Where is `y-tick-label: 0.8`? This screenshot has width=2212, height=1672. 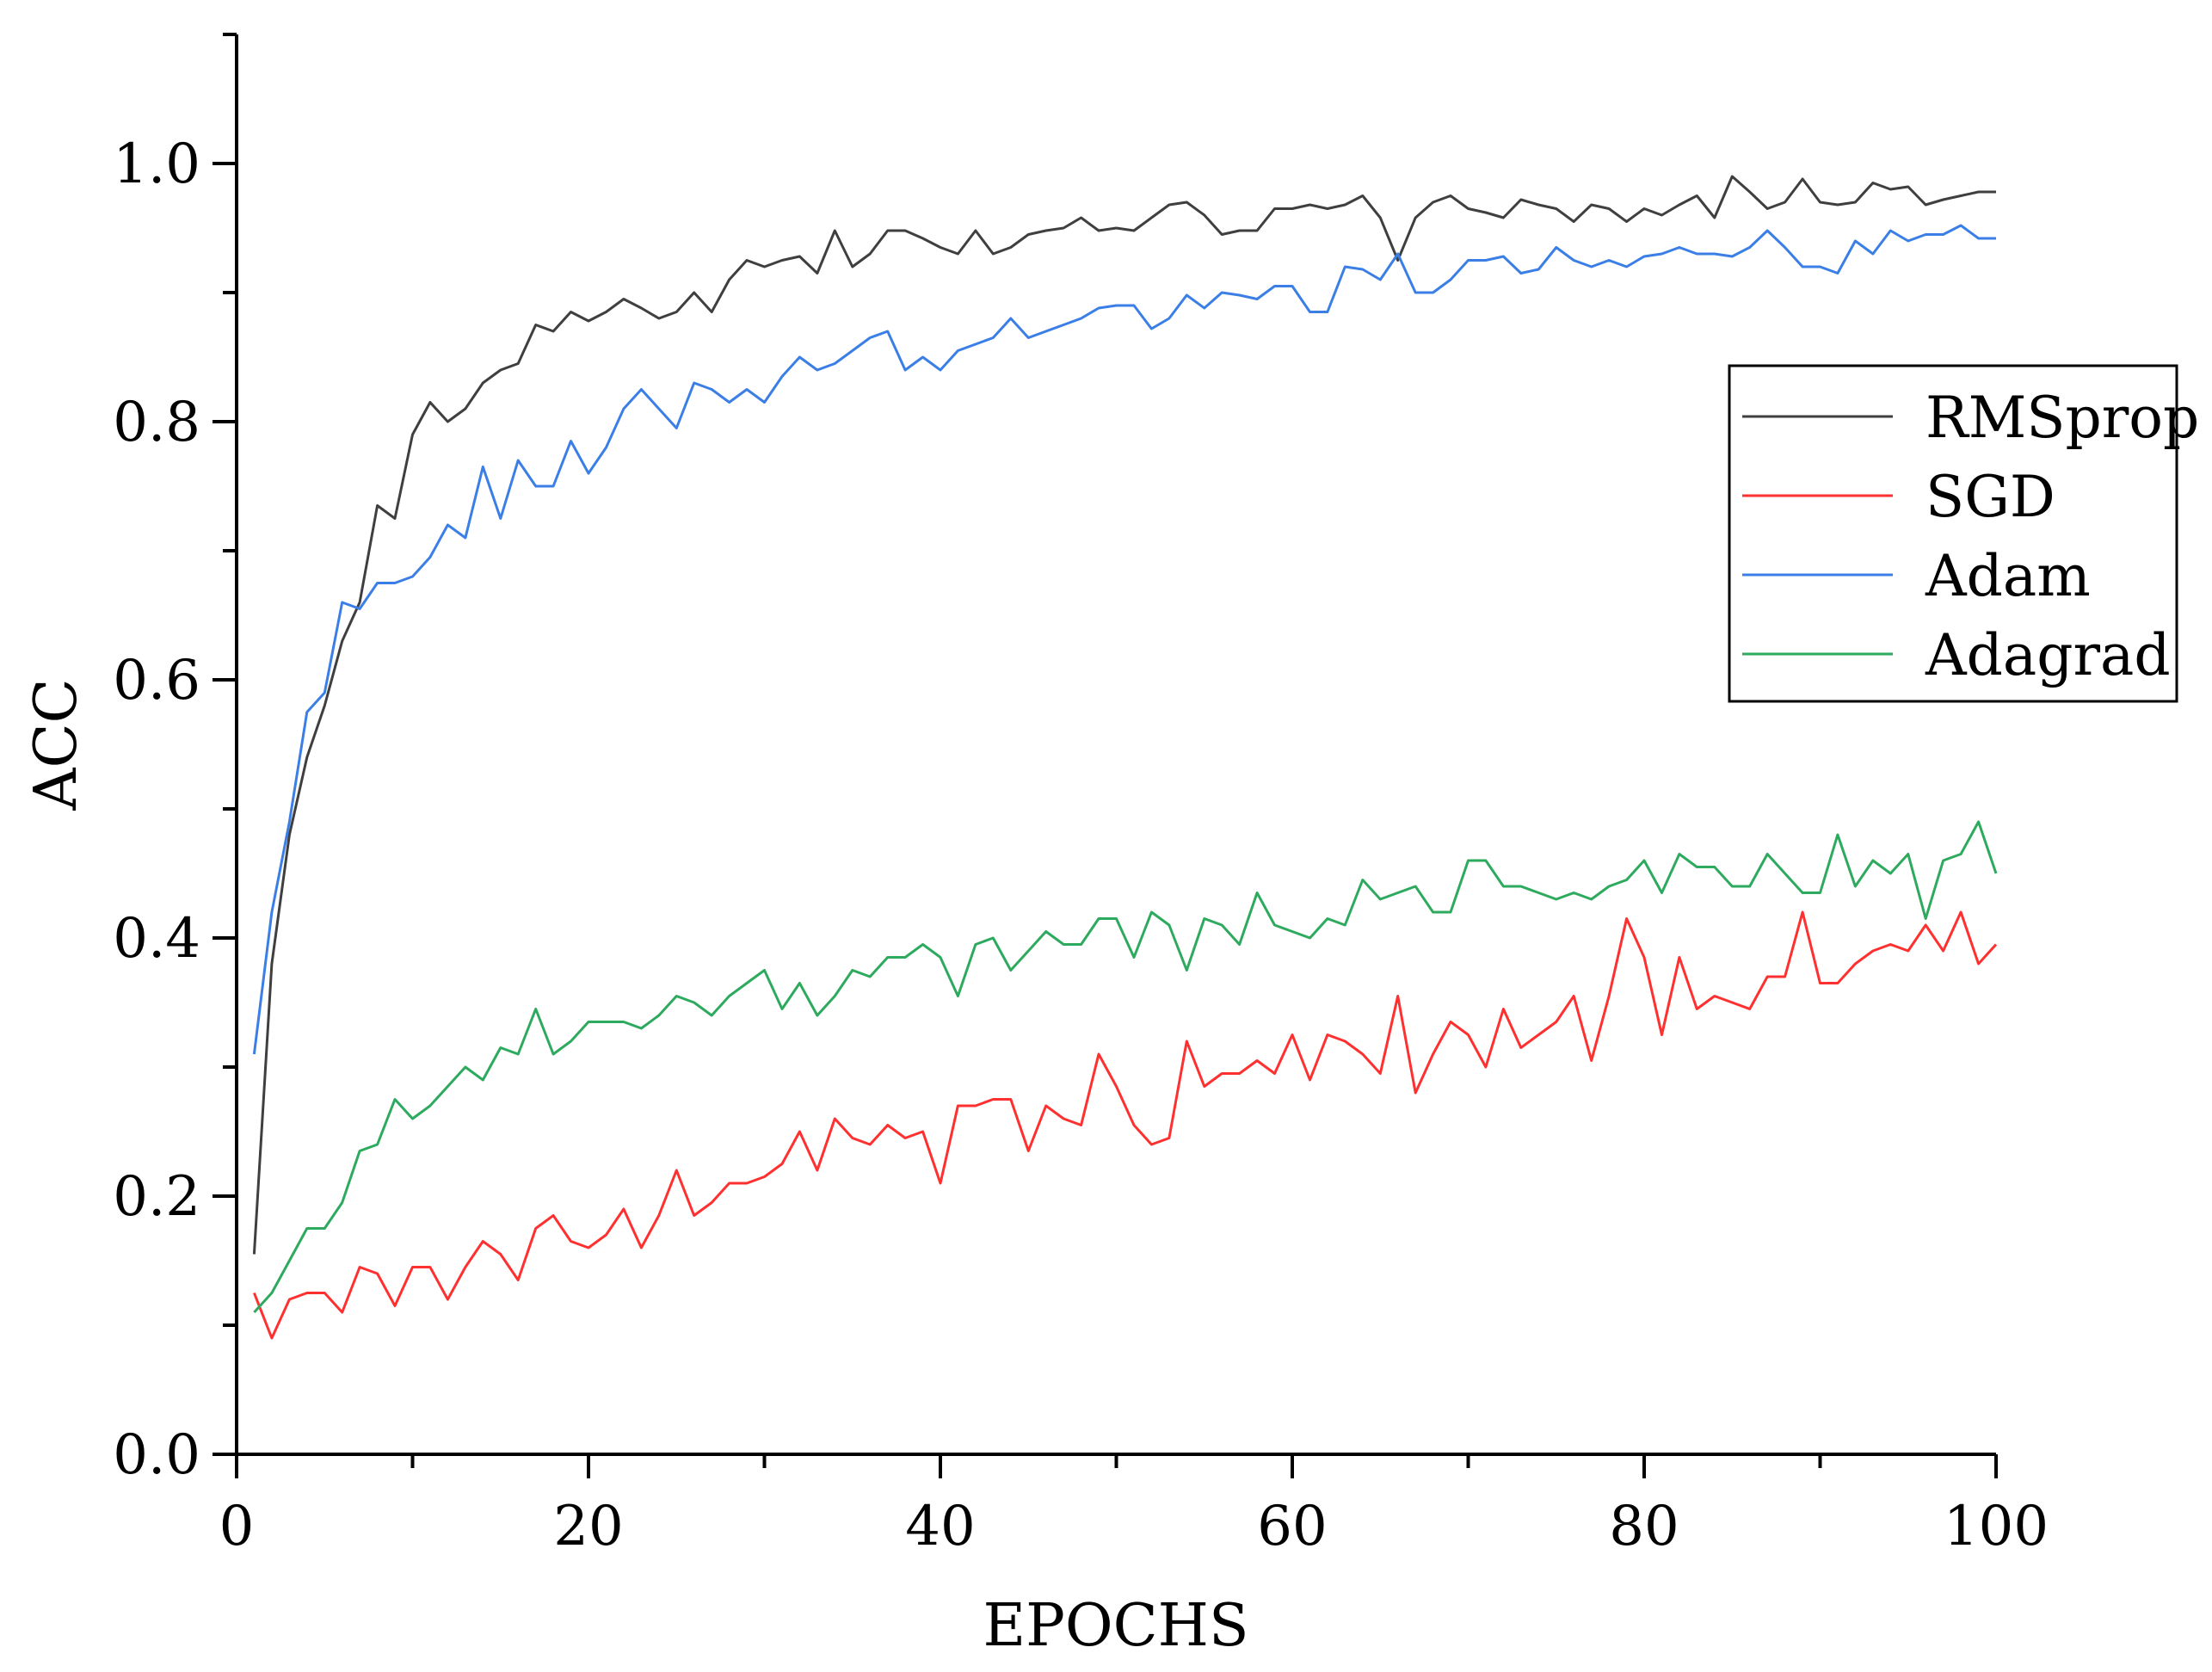 y-tick-label: 0.8 is located at coordinates (156, 422).